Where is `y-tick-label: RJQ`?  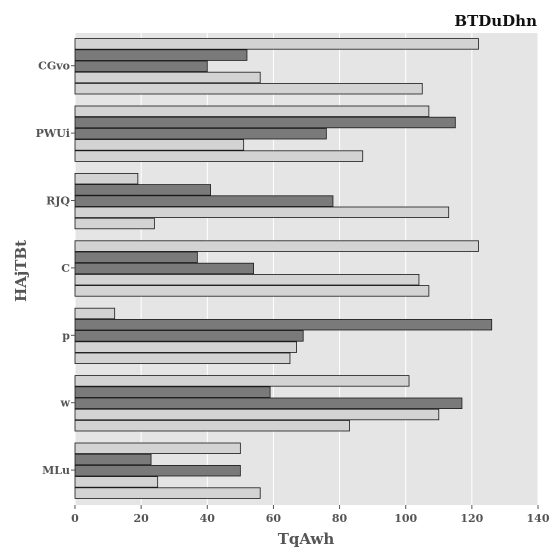 y-tick-label: RJQ is located at coordinates (58, 201).